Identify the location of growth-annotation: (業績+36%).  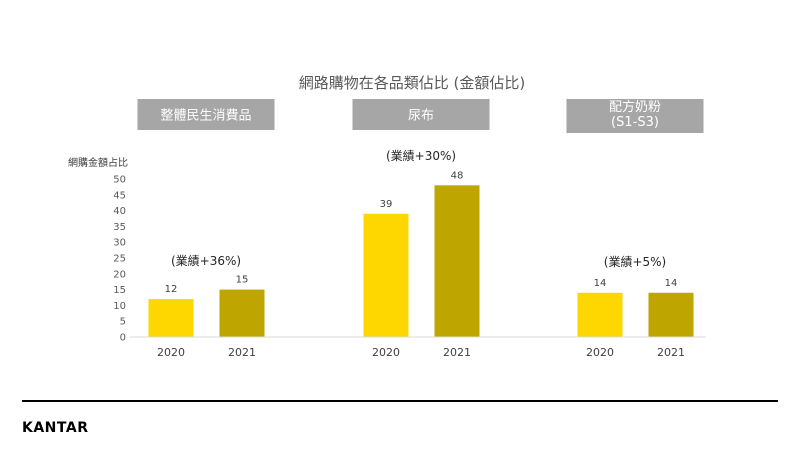
(206, 261).